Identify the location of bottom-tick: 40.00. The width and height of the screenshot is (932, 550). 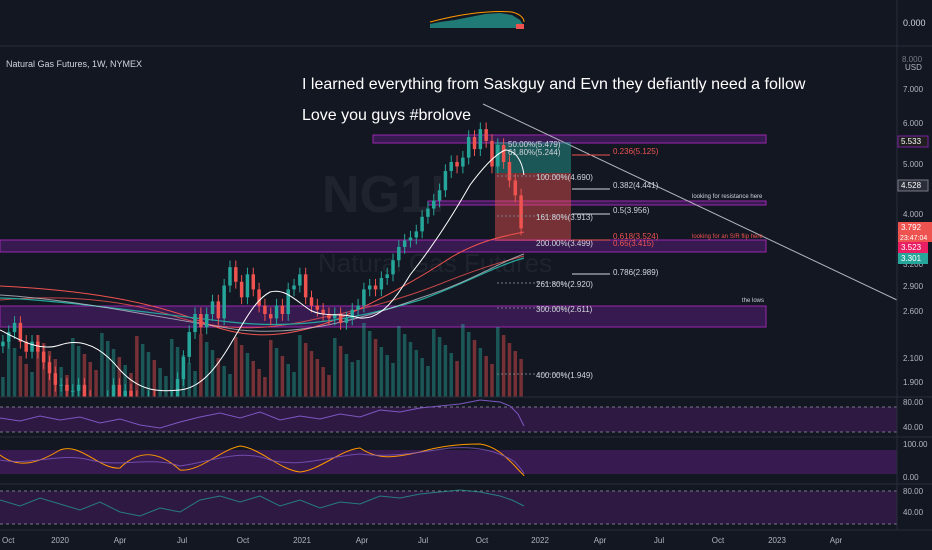
(913, 512).